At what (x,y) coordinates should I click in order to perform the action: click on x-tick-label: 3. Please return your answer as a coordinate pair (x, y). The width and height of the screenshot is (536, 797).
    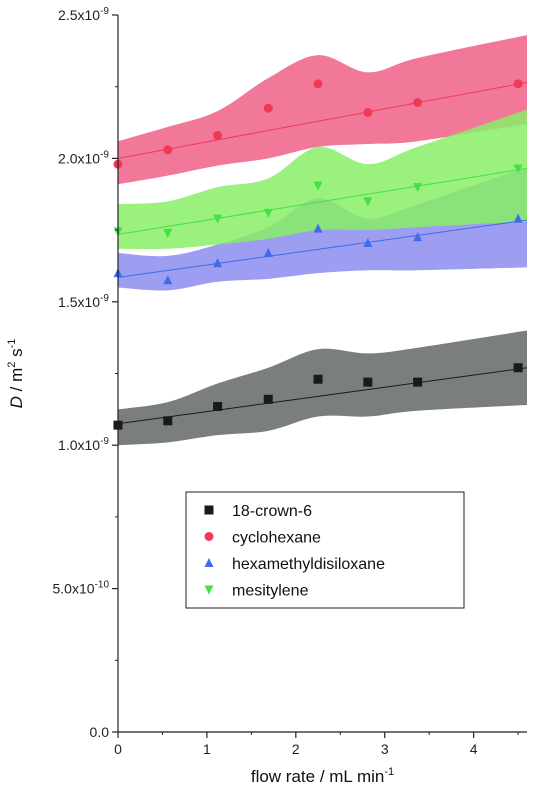
    Looking at the image, I should click on (385, 749).